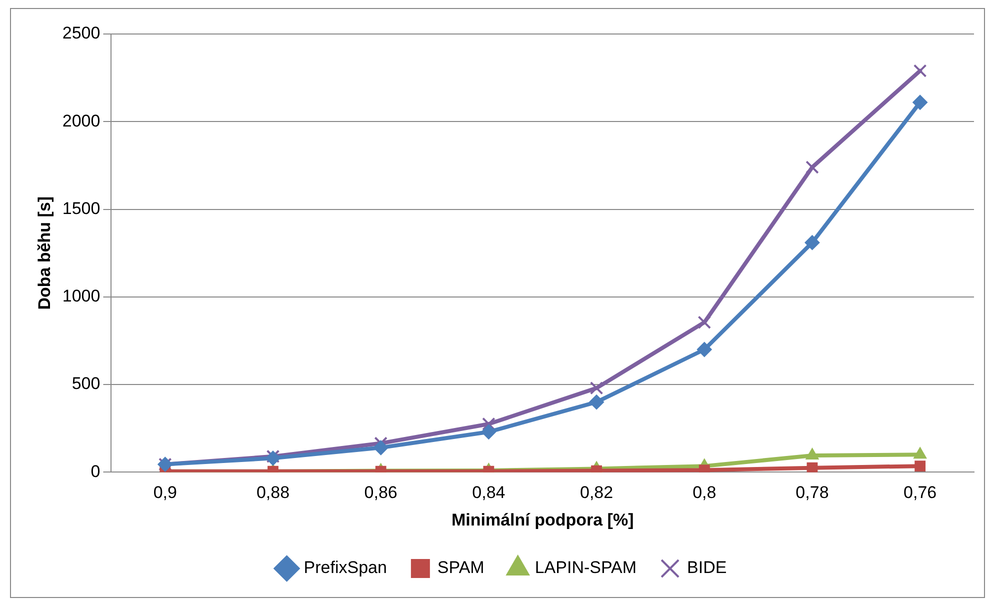 The image size is (995, 606). What do you see at coordinates (81, 208) in the screenshot?
I see `y-tick-label: 1500` at bounding box center [81, 208].